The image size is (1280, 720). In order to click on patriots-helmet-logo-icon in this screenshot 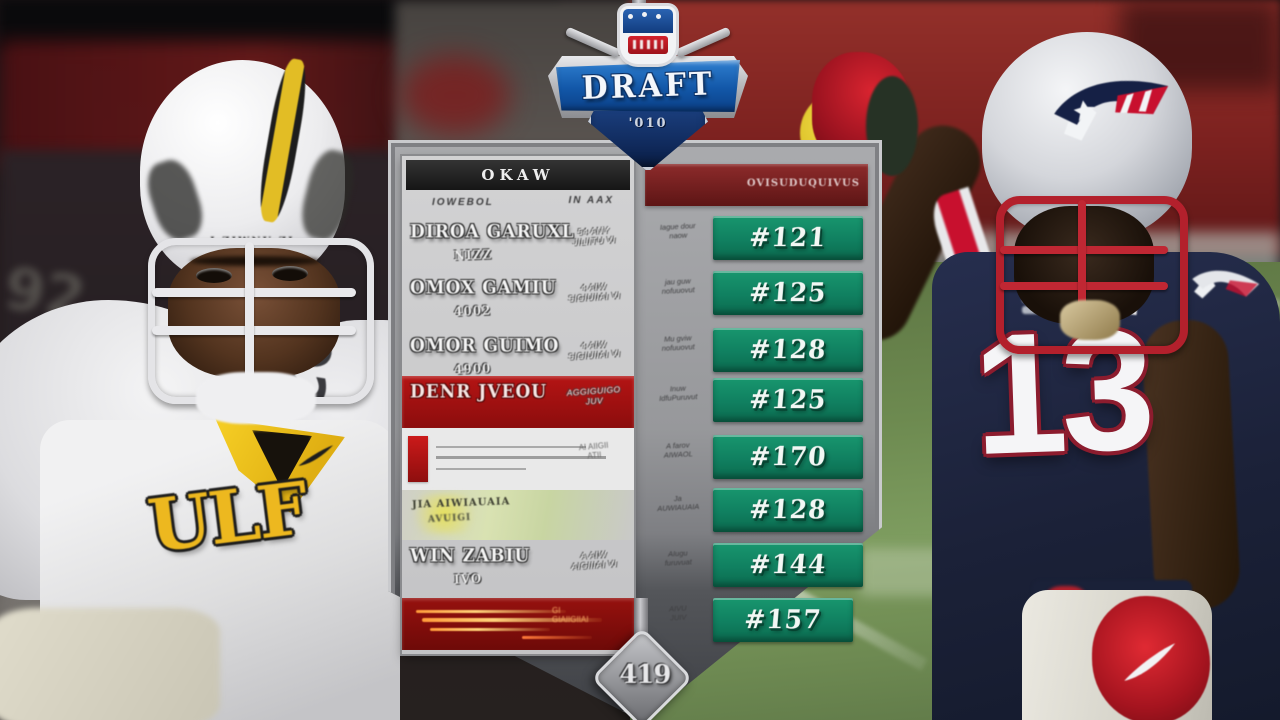, I will do `click(1111, 110)`.